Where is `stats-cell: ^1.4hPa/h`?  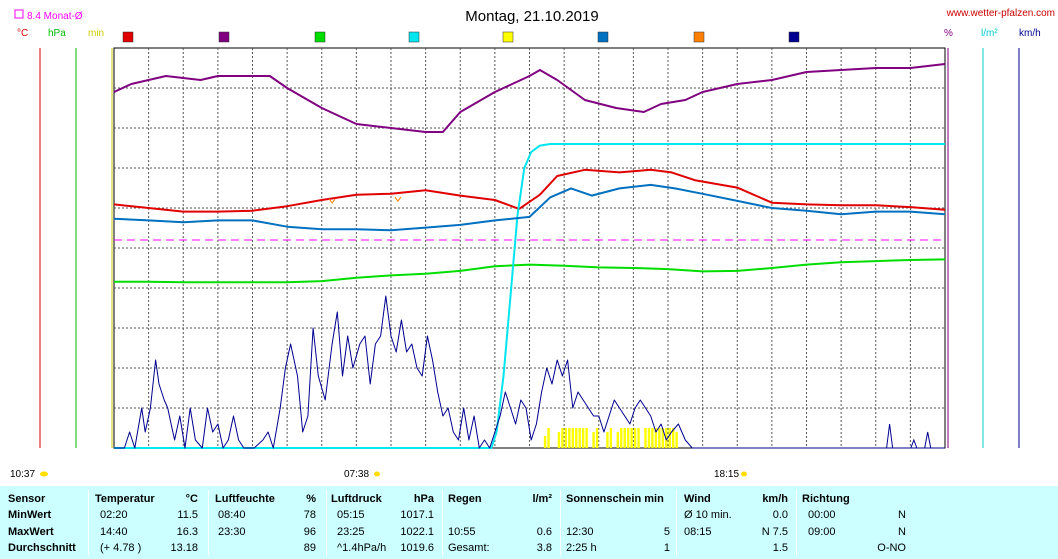 stats-cell: ^1.4hPa/h is located at coordinates (362, 548).